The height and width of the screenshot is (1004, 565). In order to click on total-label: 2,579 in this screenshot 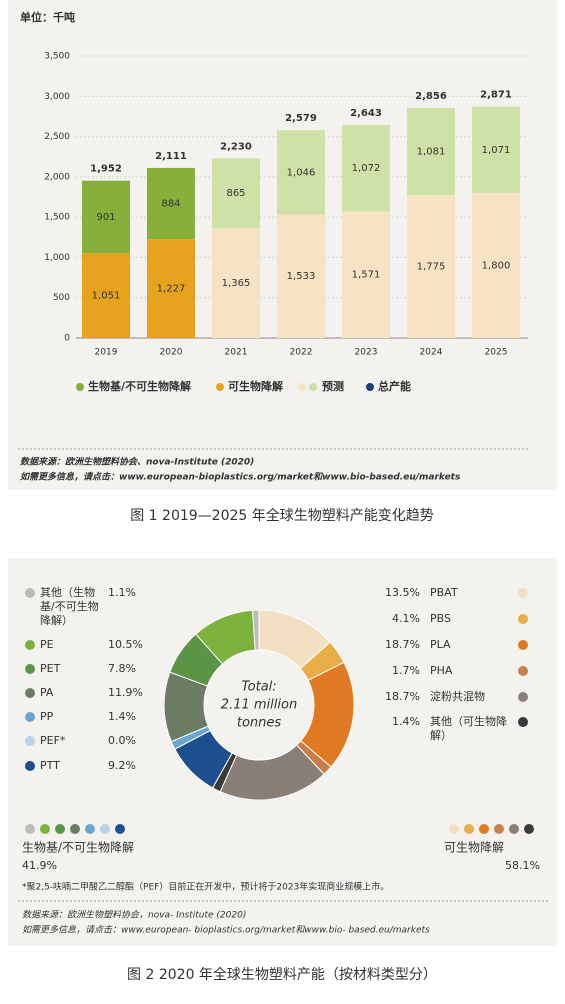, I will do `click(301, 118)`.